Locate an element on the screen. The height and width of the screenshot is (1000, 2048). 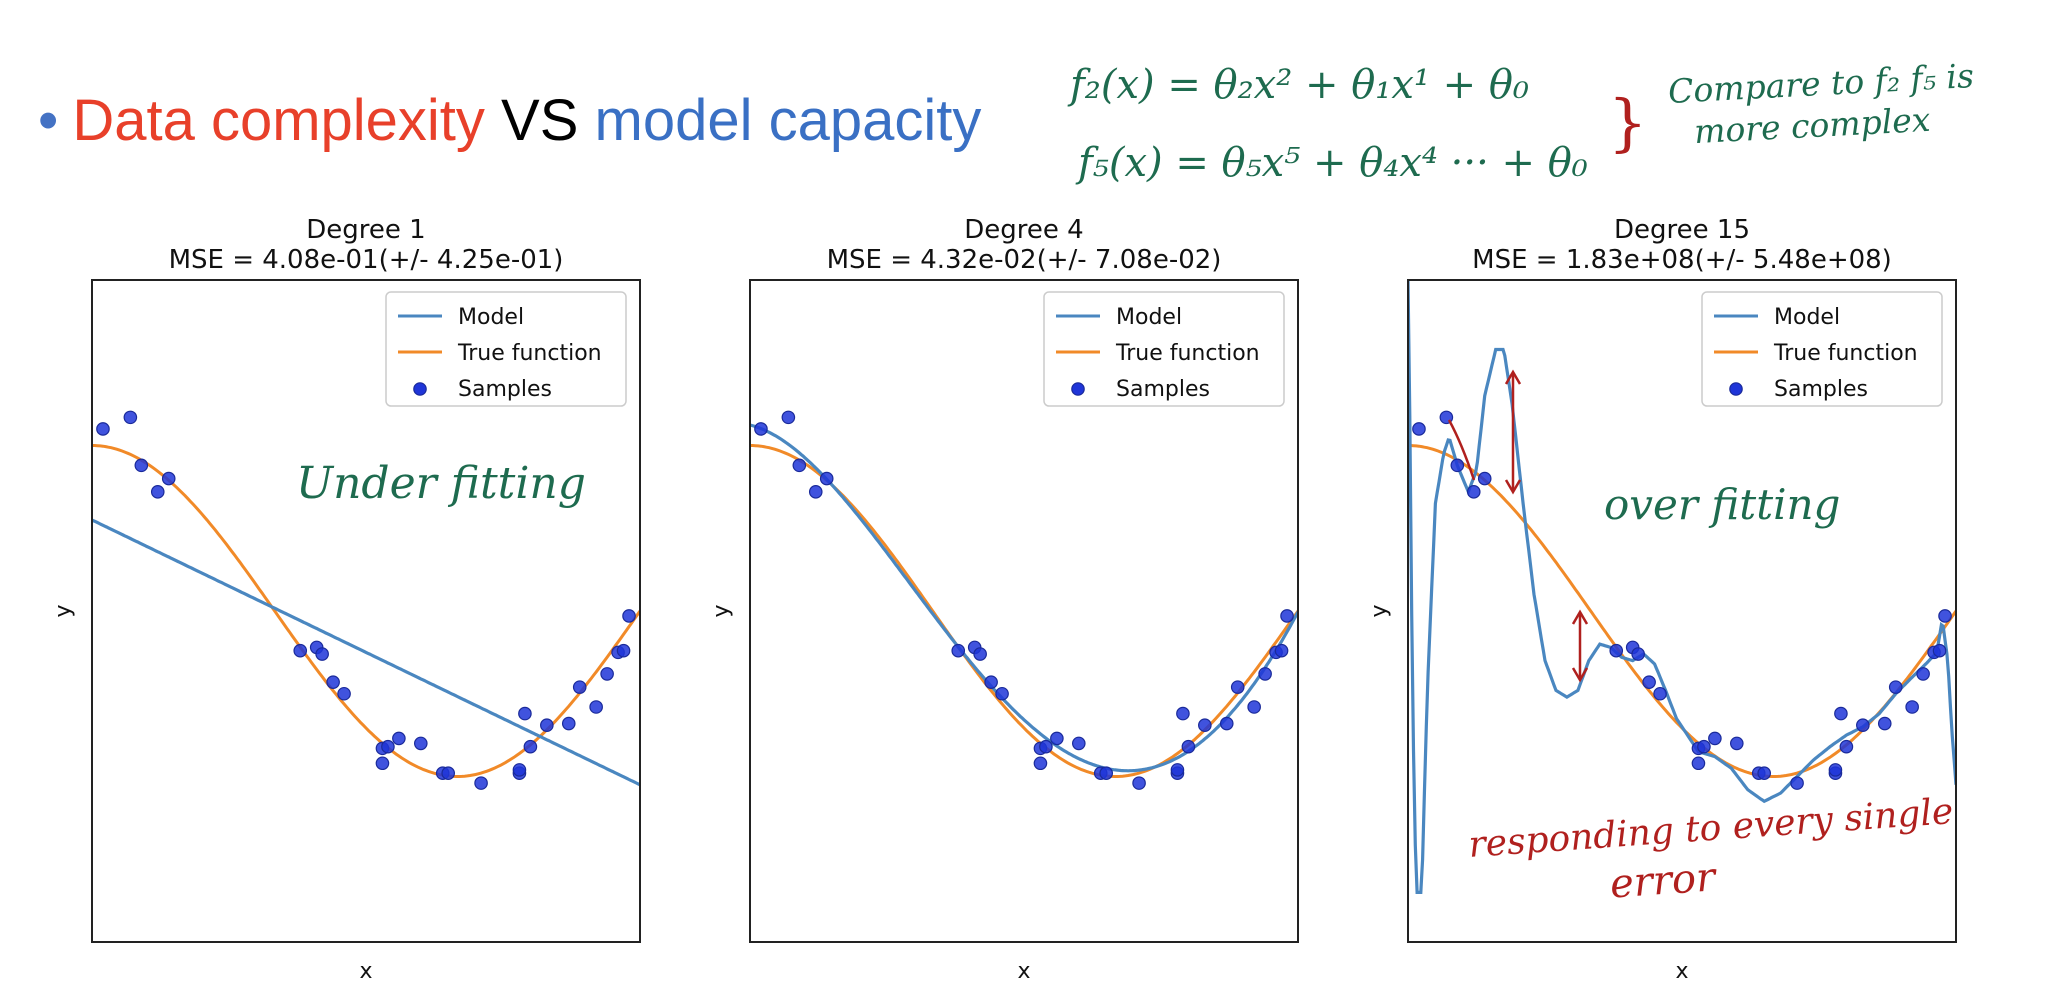
heading-vs: VS is located at coordinates (539, 120).